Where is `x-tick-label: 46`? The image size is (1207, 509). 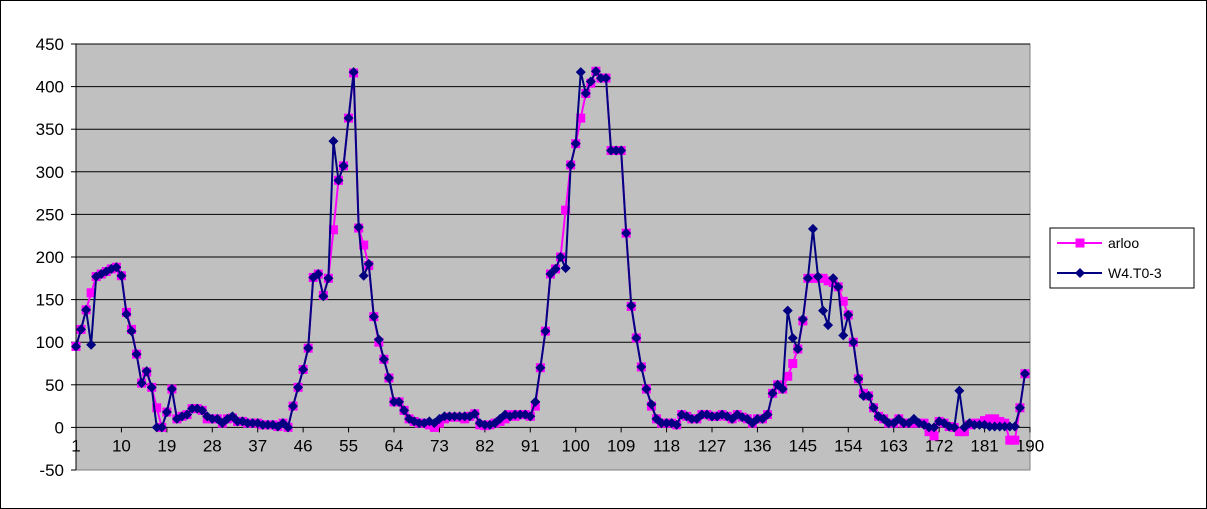 x-tick-label: 46 is located at coordinates (303, 445).